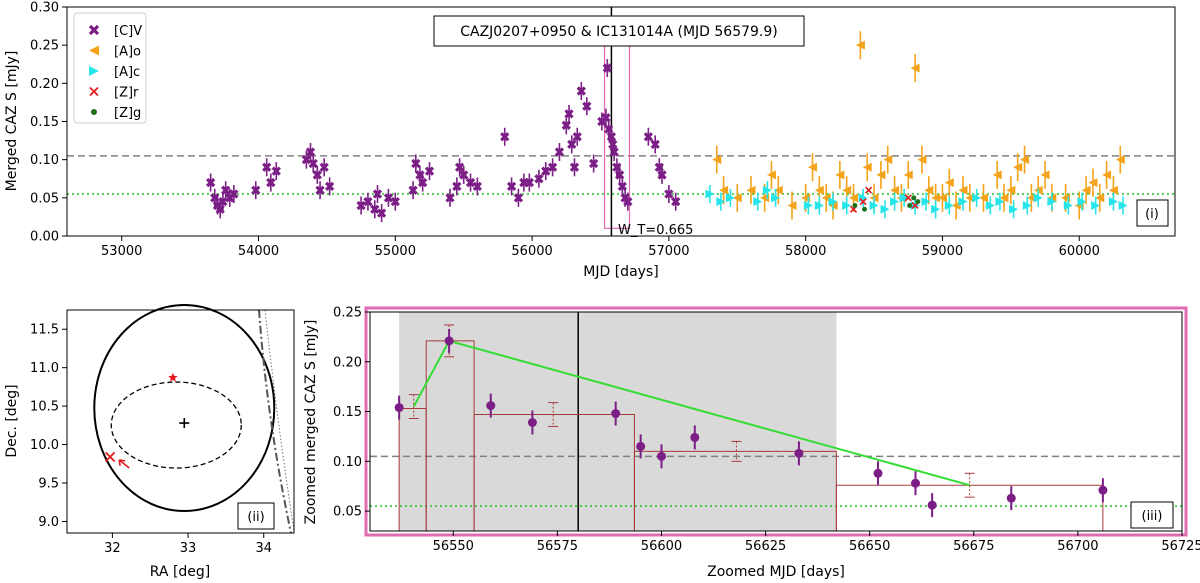  What do you see at coordinates (668, 251) in the screenshot?
I see `x-tick-label: 57000` at bounding box center [668, 251].